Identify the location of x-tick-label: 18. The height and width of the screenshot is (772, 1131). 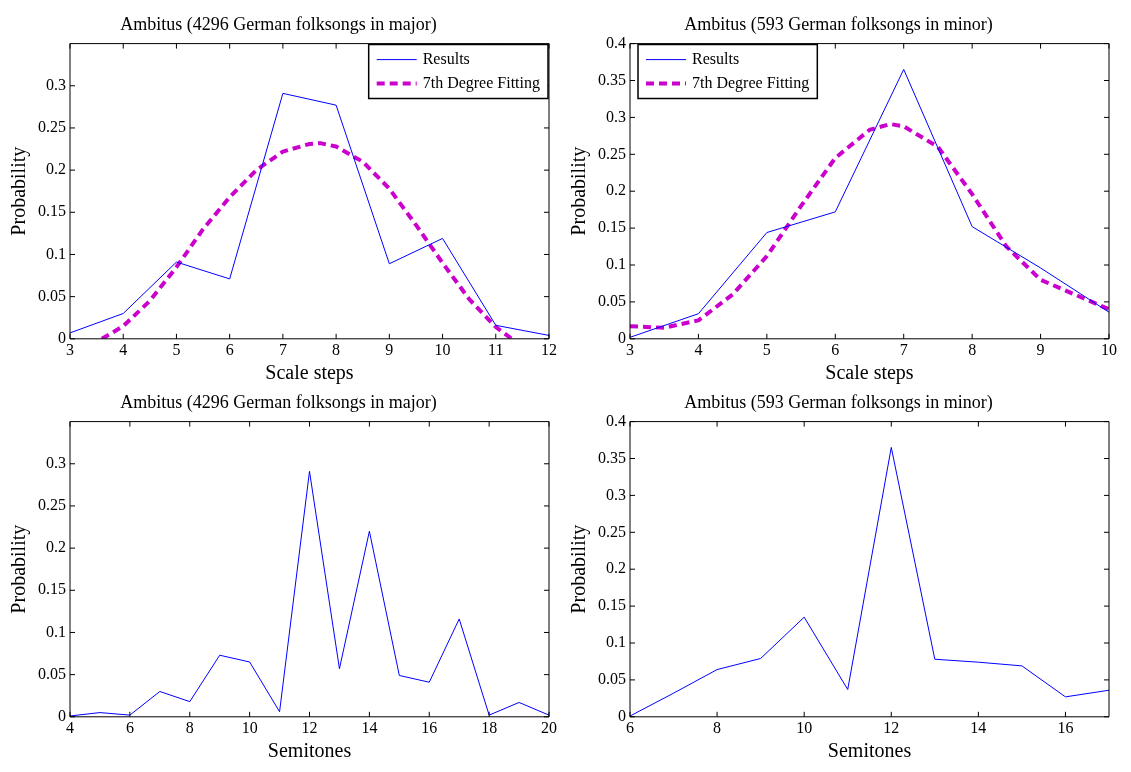
(489, 727).